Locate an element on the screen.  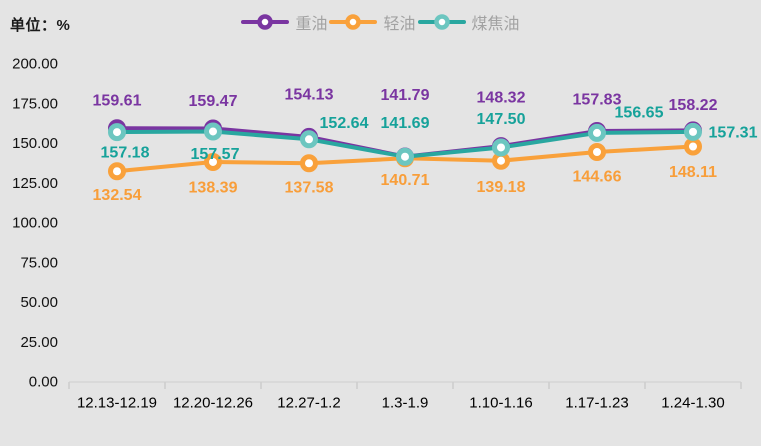
x-axis-category-label: 1.10-1.16 is located at coordinates (500, 403).